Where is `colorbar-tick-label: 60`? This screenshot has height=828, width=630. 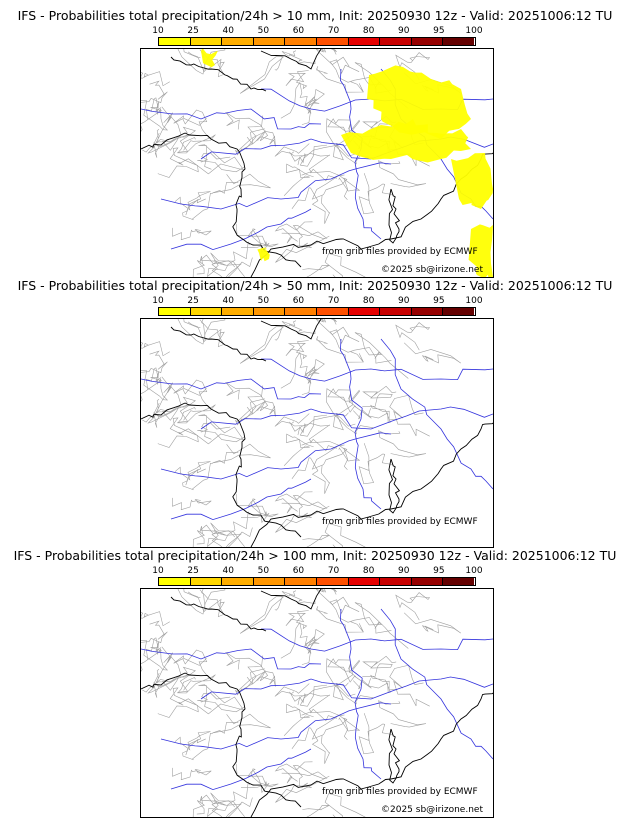
colorbar-tick-label: 60 is located at coordinates (298, 571).